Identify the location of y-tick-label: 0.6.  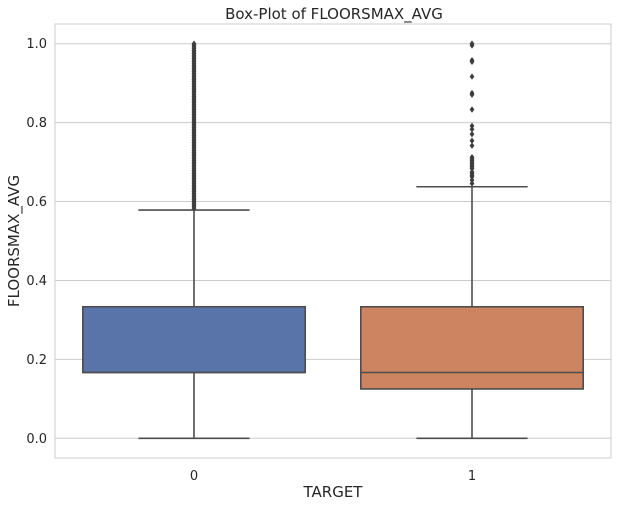
(36, 202).